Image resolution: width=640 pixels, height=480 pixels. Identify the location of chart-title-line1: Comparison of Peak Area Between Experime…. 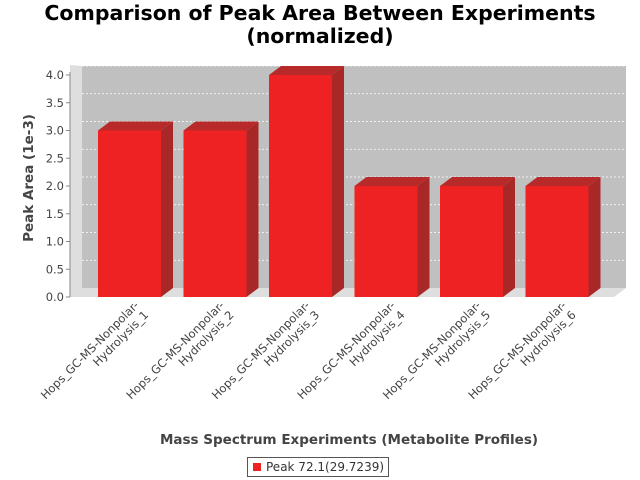
(320, 13).